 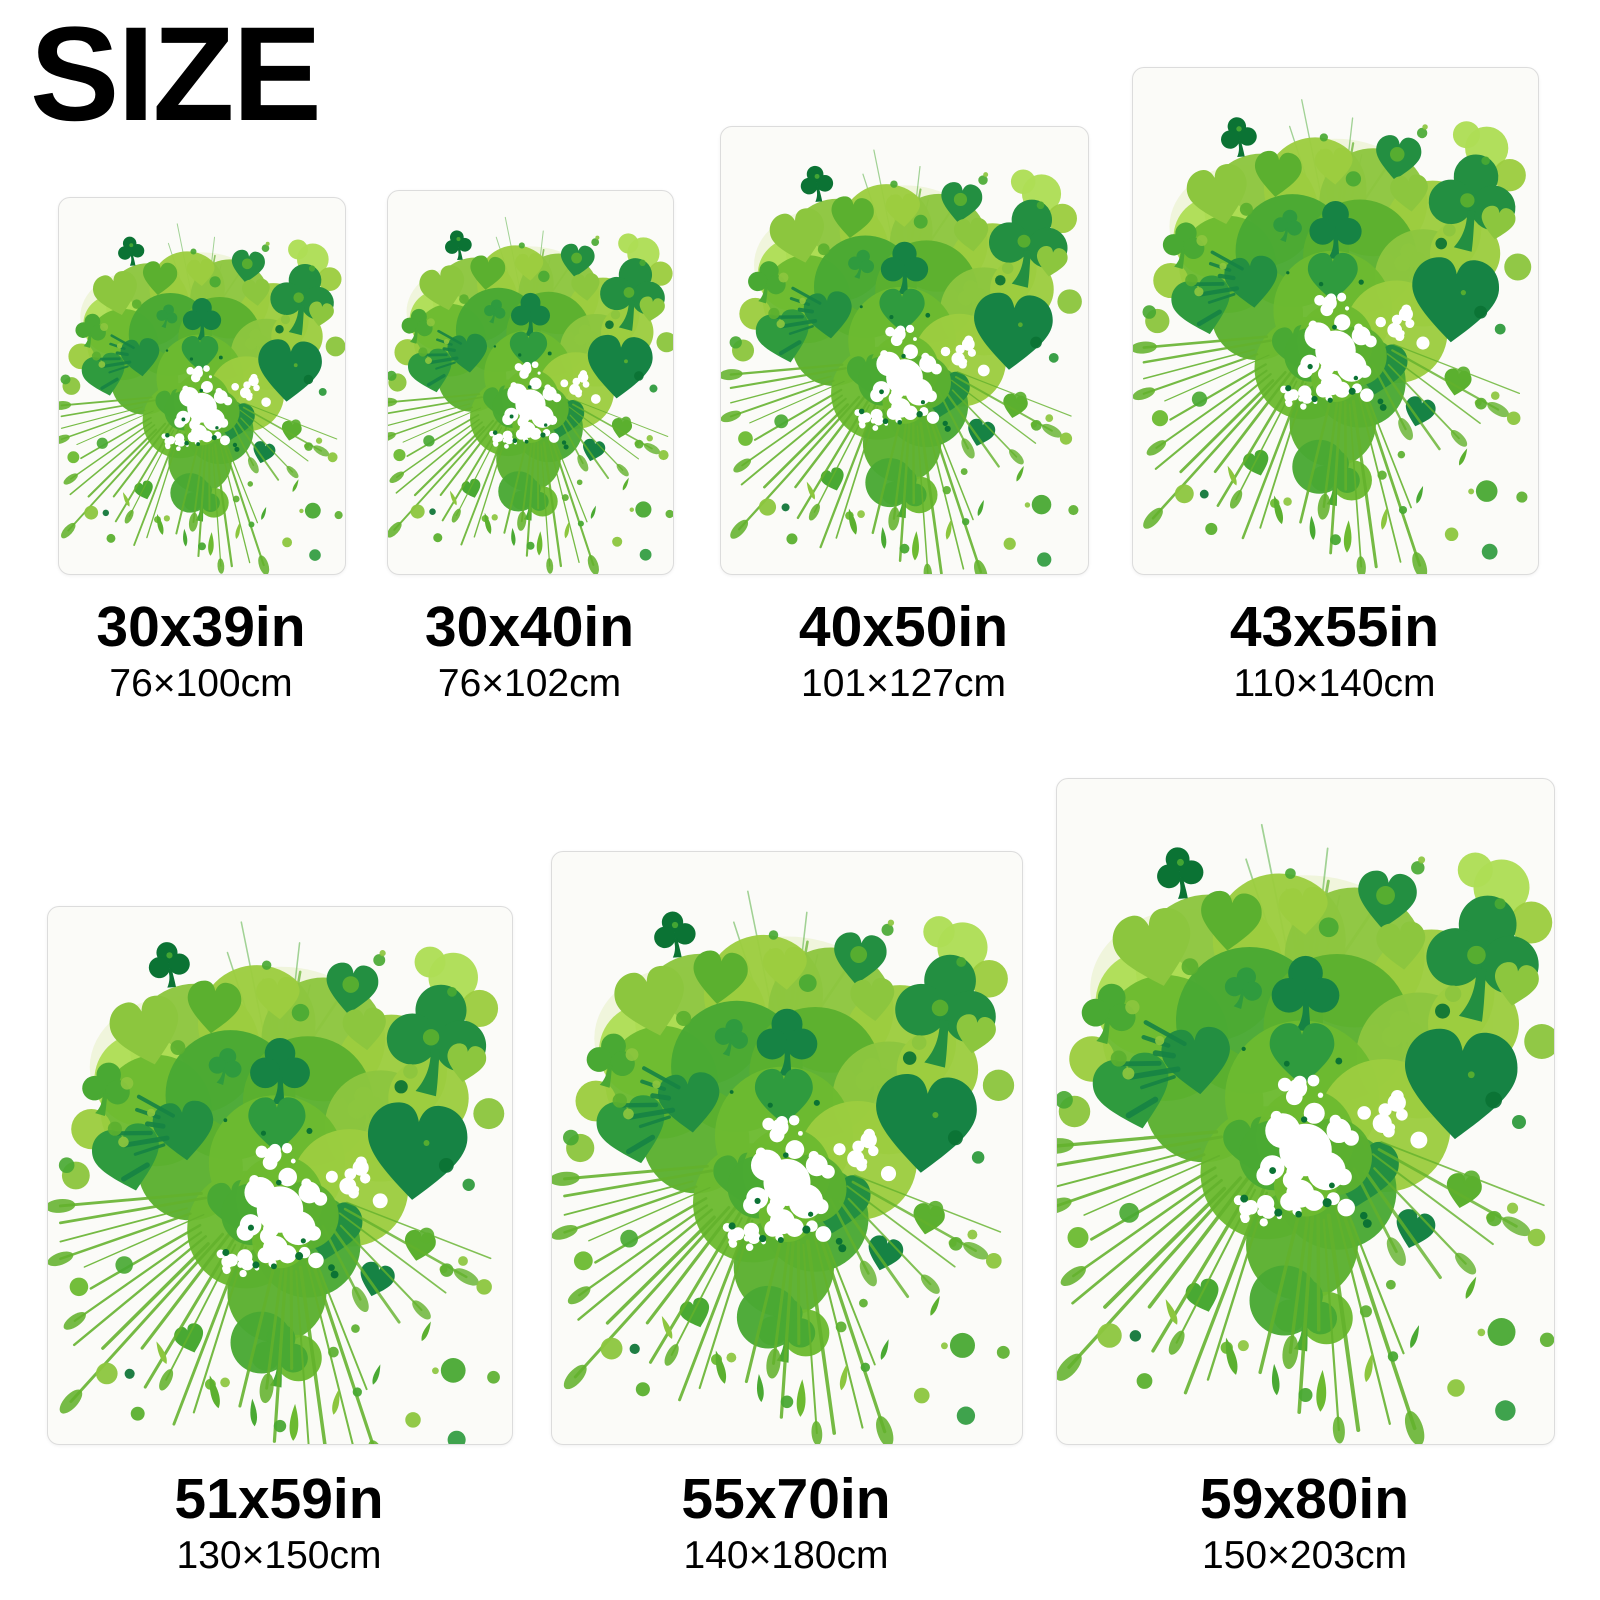 What do you see at coordinates (201, 627) in the screenshot?
I see `size-inch-label: 30x39in` at bounding box center [201, 627].